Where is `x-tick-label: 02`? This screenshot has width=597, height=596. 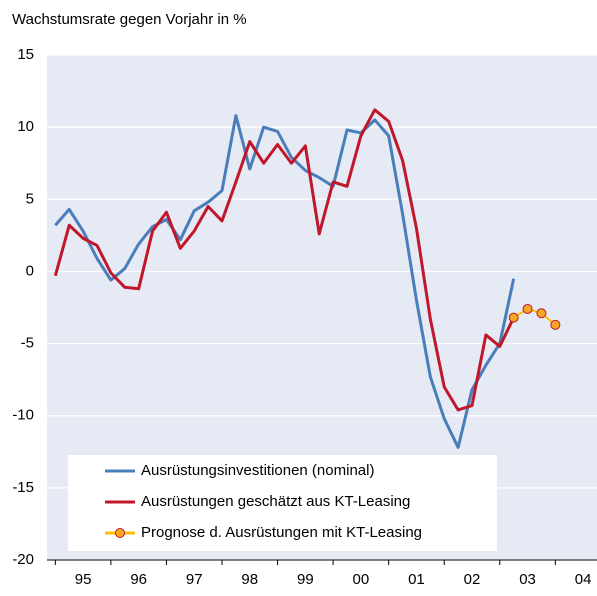 x-tick-label: 02 is located at coordinates (472, 579).